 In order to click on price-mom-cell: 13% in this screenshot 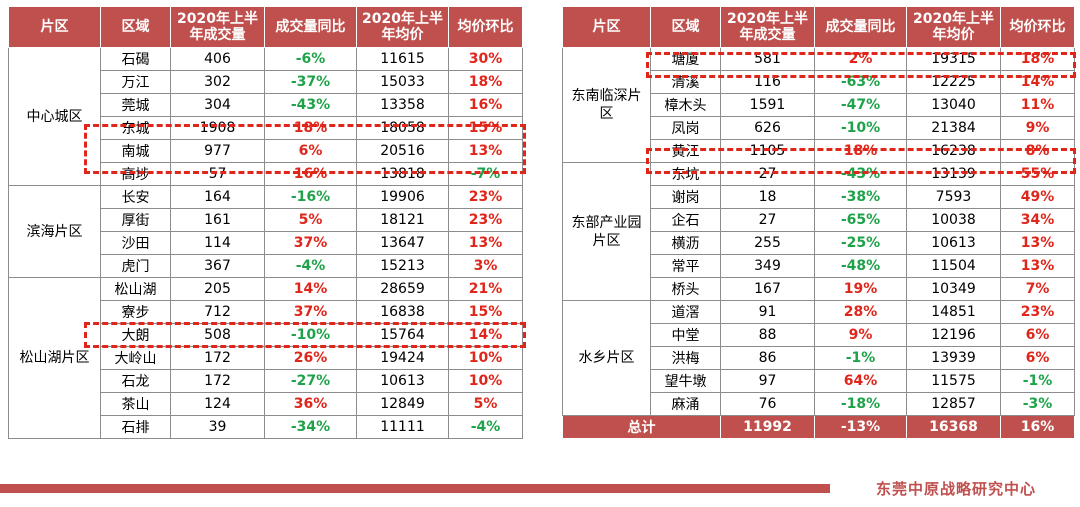, I will do `click(1037, 266)`.